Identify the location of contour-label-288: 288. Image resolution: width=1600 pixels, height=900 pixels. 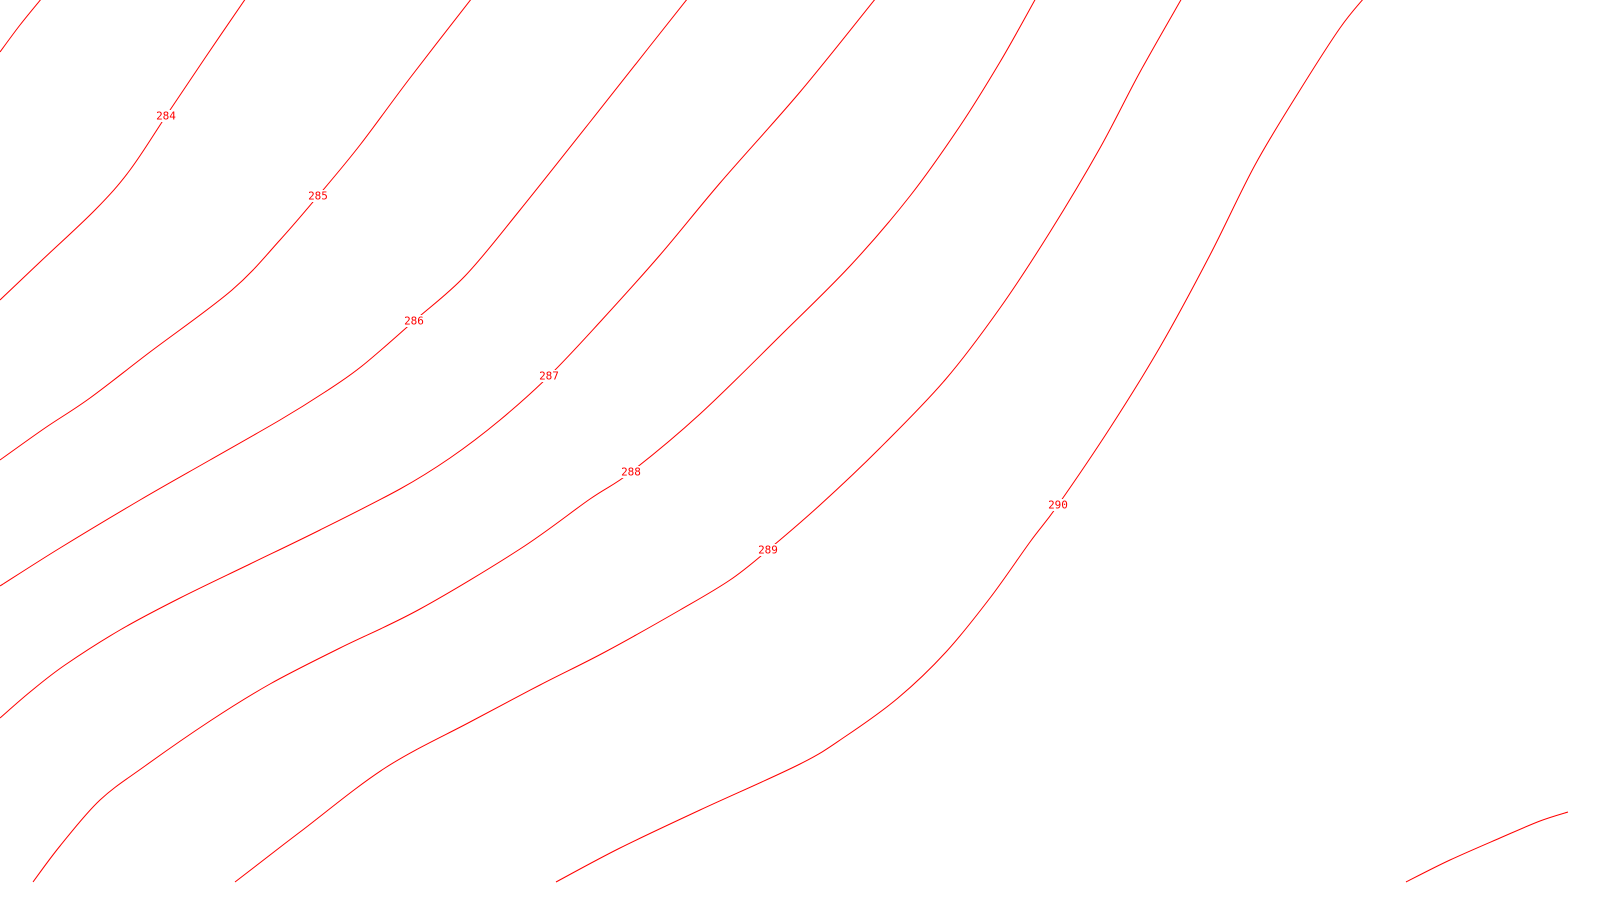
(631, 472).